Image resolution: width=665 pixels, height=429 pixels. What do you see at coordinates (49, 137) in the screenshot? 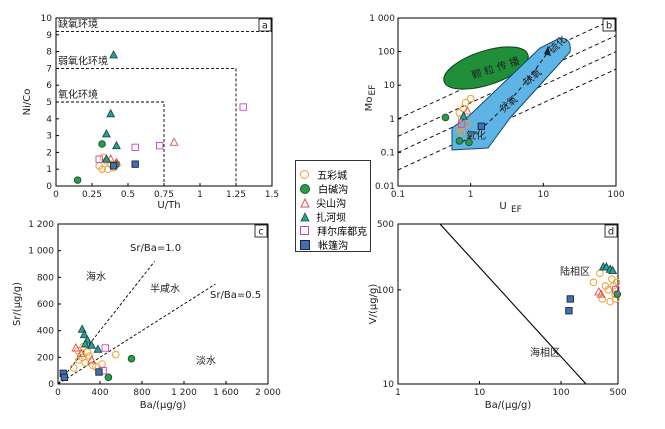
I see `y-tick-label-a: 3` at bounding box center [49, 137].